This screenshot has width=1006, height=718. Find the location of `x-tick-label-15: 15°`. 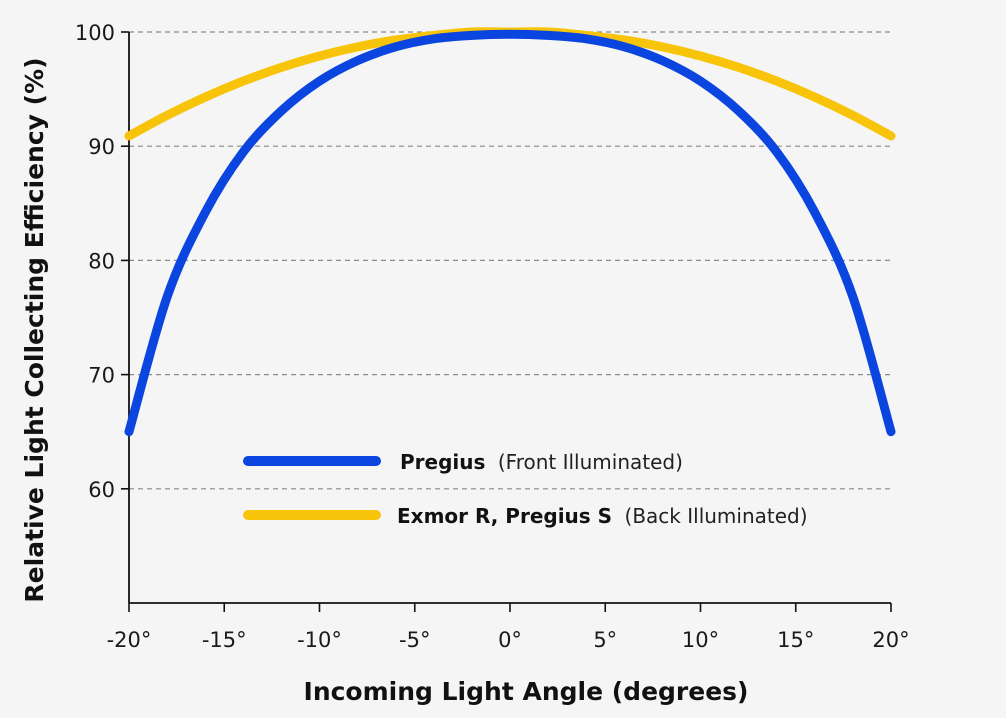

x-tick-label-15: 15° is located at coordinates (795, 640).